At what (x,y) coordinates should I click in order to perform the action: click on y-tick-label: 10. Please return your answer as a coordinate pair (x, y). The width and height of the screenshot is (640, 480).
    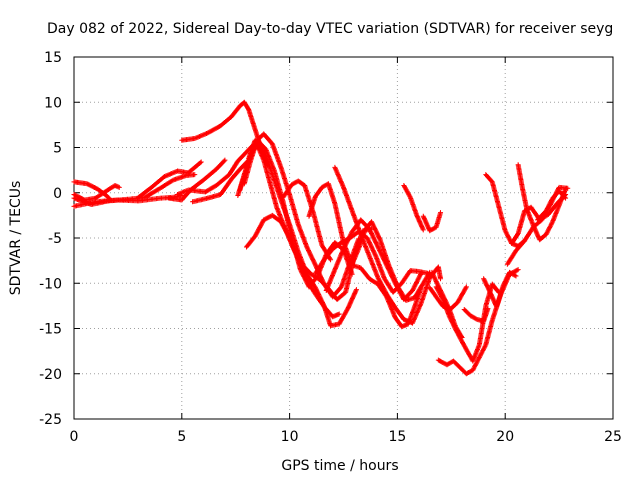
    Looking at the image, I should click on (53, 103).